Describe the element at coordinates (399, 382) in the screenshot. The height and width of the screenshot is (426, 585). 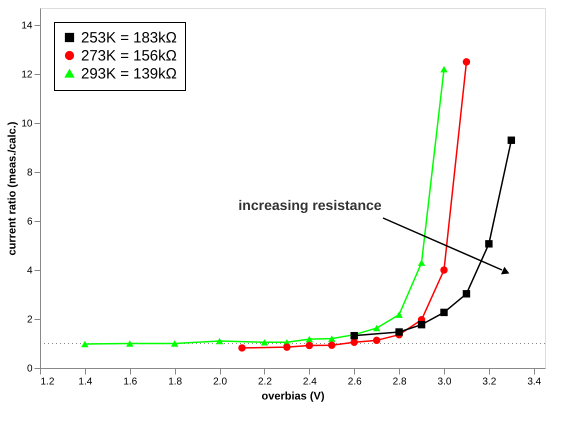
I see `x-tick-label: 2.8` at that location.